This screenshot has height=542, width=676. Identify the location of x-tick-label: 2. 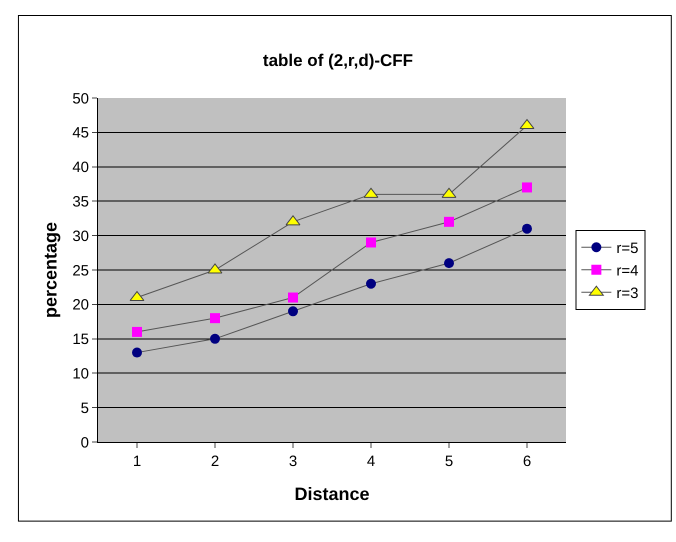
(215, 461).